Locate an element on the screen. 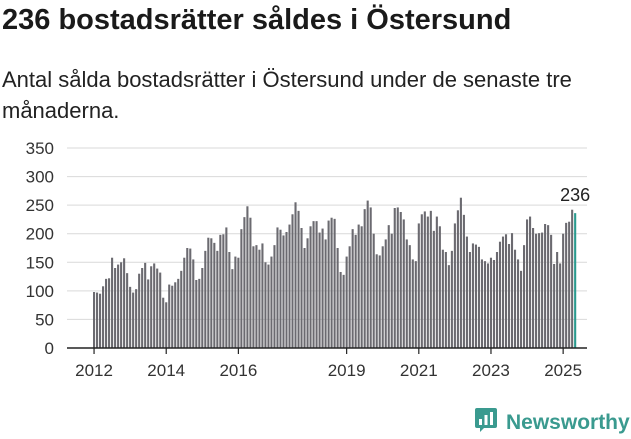 This screenshot has height=439, width=631. newsworthy-brand: Newsworthy is located at coordinates (552, 422).